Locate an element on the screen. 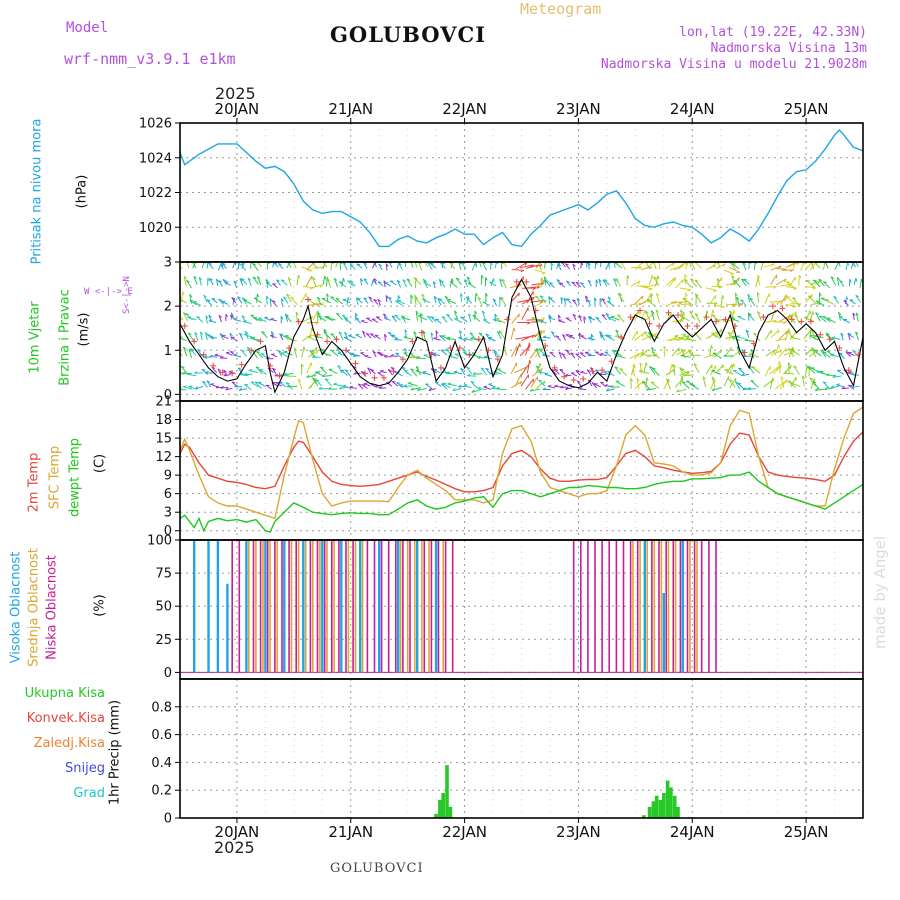 The image size is (900, 900). date-label-top: 25JAN is located at coordinates (806, 109).